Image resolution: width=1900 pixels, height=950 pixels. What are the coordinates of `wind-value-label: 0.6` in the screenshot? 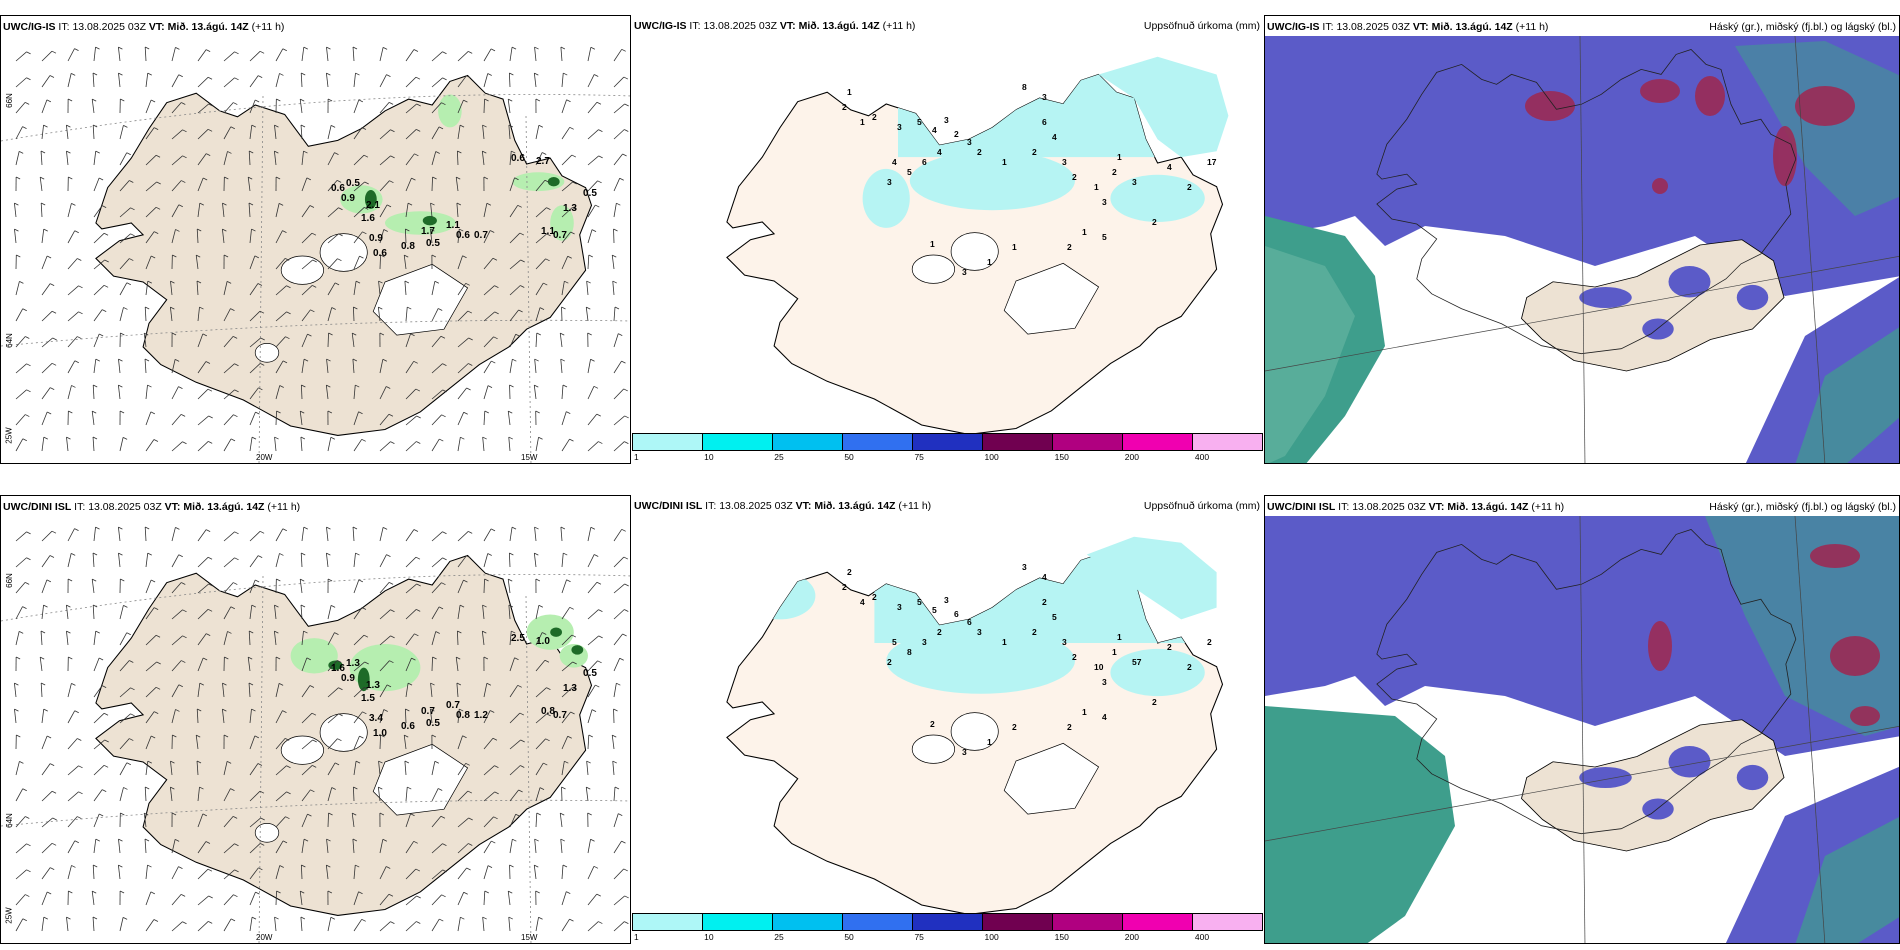 It's located at (463, 235).